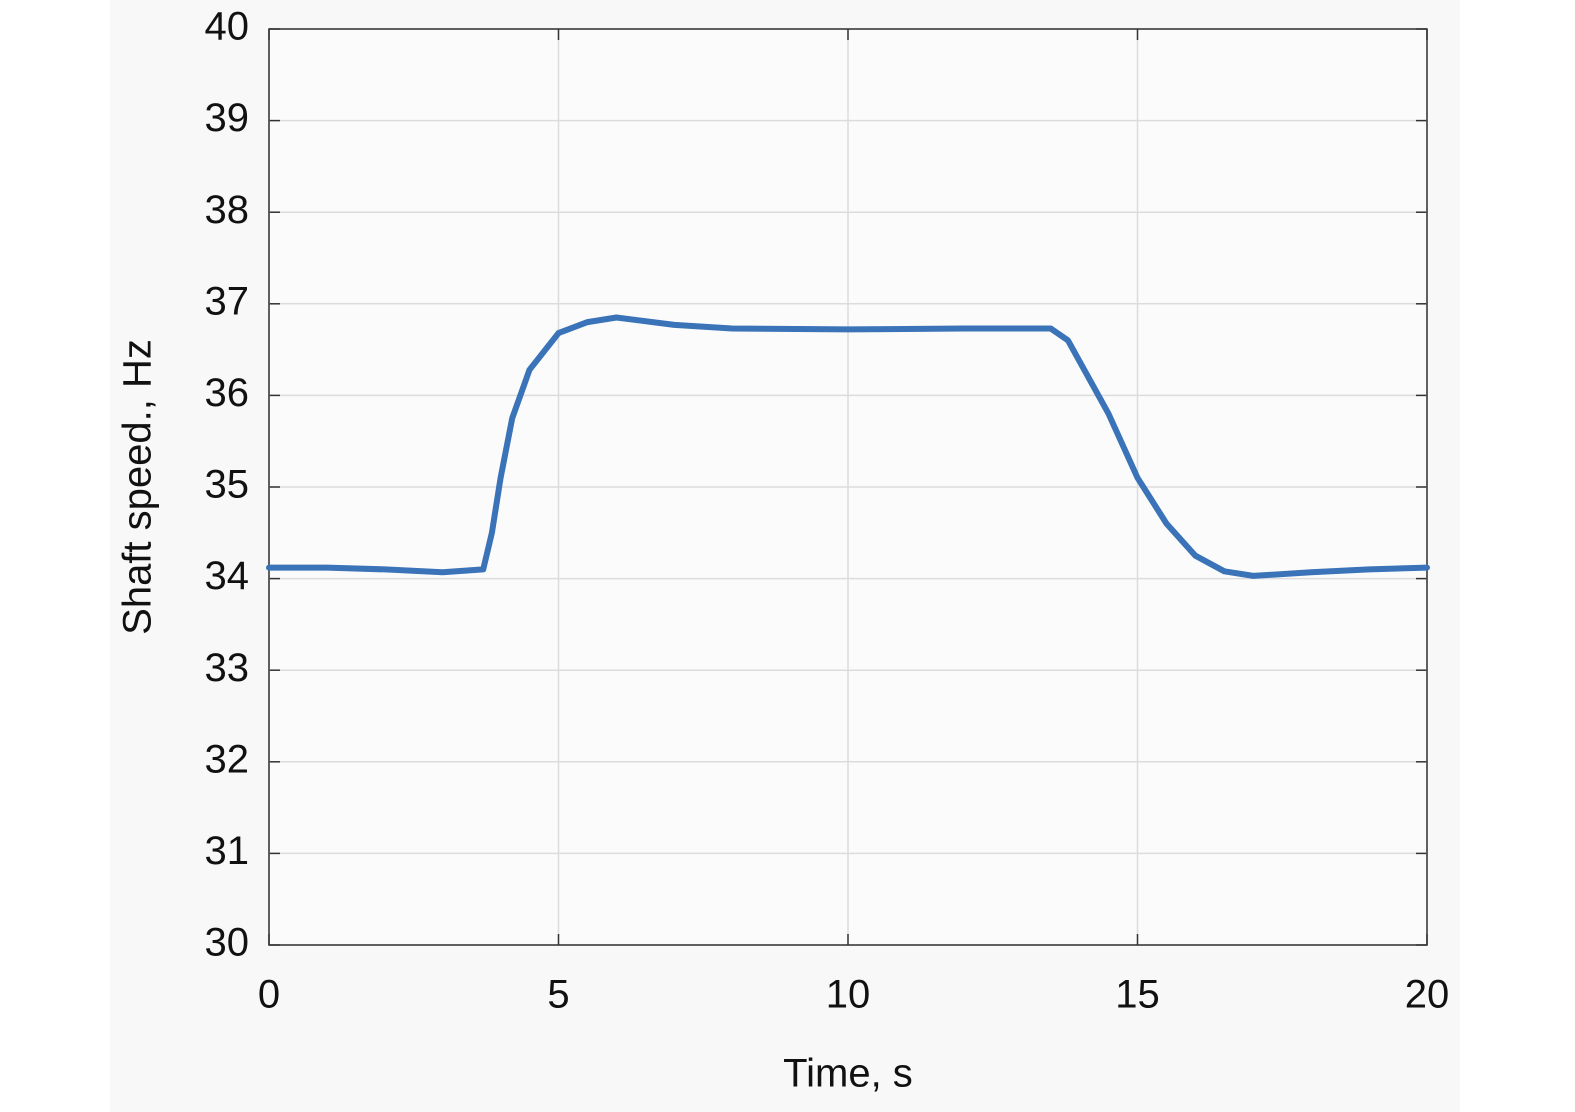 This screenshot has height=1112, width=1575. What do you see at coordinates (227, 301) in the screenshot?
I see `y-tick-label: 37` at bounding box center [227, 301].